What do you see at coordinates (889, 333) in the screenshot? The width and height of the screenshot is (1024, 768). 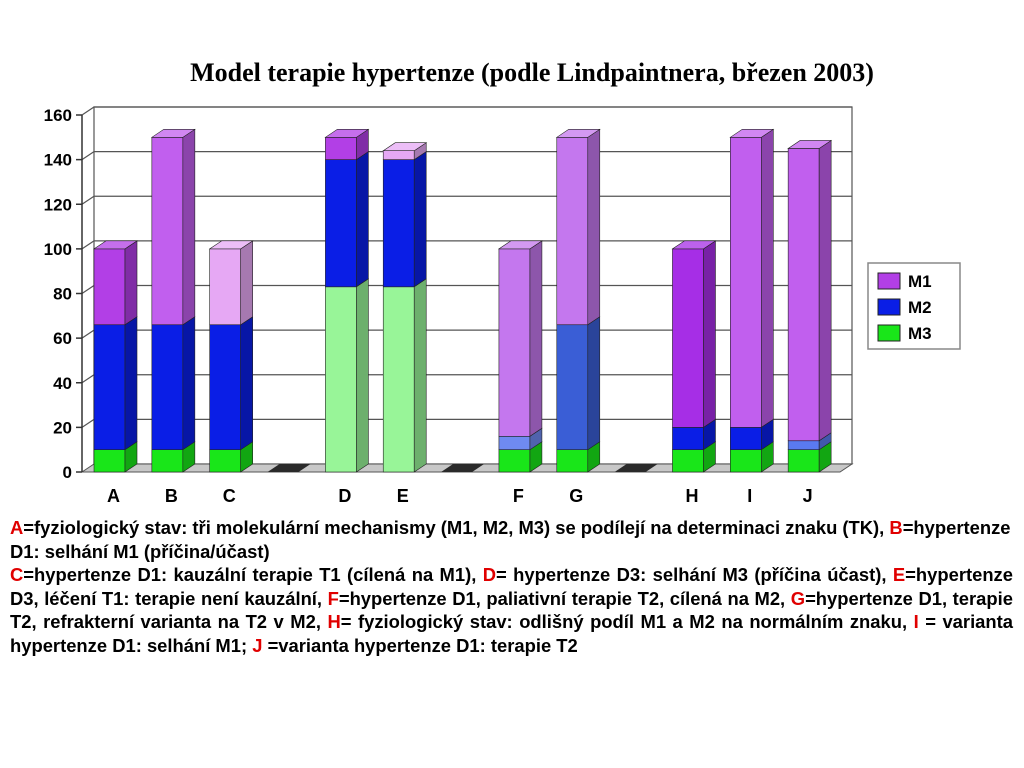 I see `legend-swatch-m3` at bounding box center [889, 333].